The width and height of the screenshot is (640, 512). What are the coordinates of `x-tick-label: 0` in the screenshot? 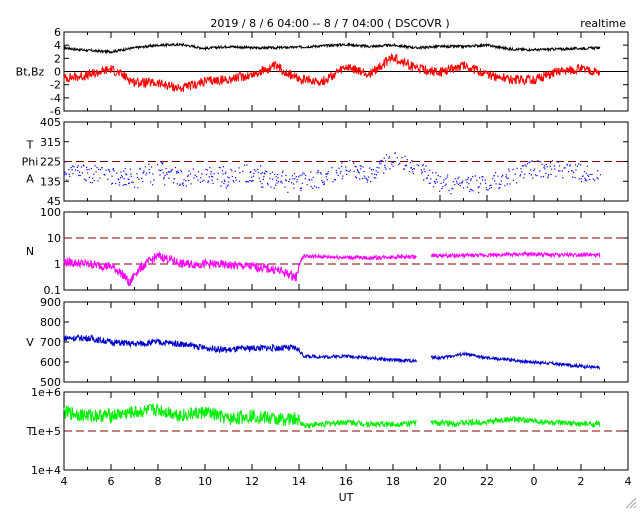 It's located at (534, 481).